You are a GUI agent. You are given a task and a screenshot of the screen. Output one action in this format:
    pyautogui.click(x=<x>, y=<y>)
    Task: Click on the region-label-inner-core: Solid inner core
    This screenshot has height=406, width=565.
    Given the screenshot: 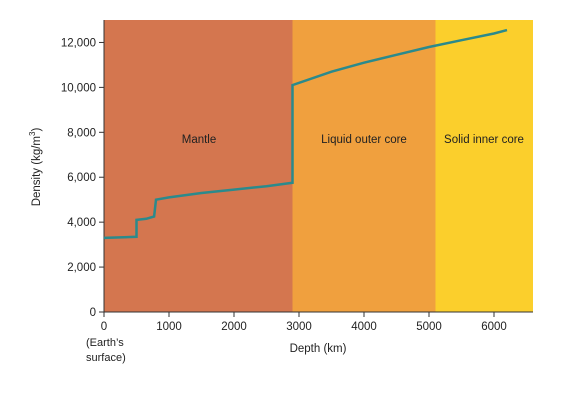 What is the action you would take?
    pyautogui.click(x=484, y=140)
    